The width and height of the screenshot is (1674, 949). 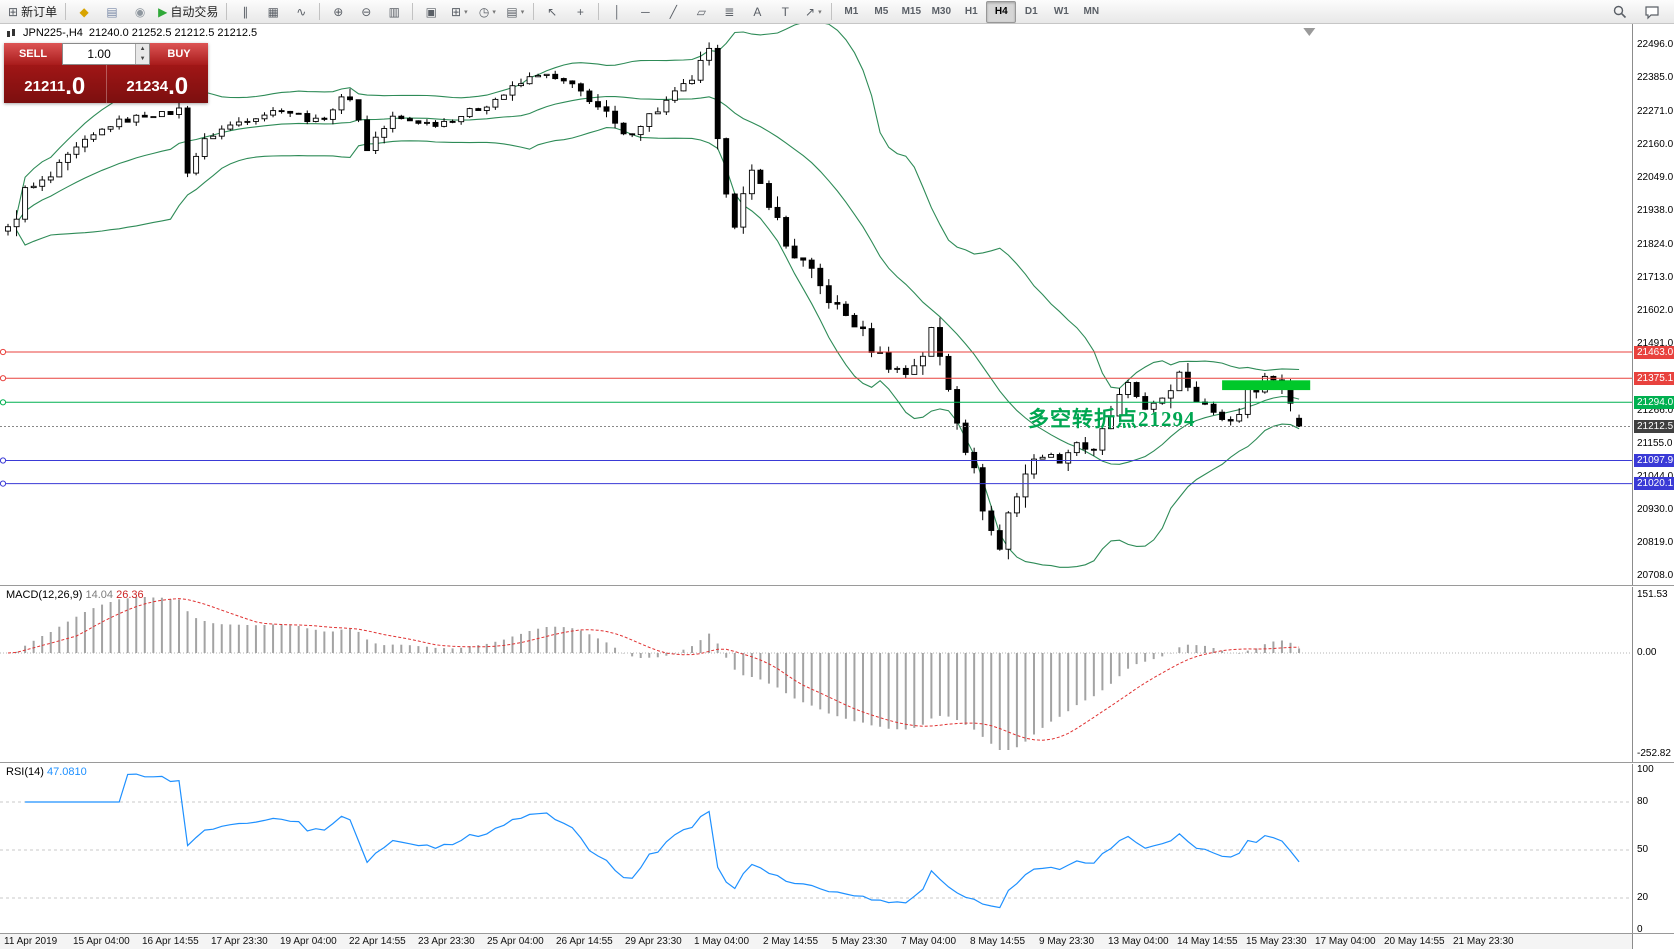 I want to click on level-anchor-icon, so click(x=3, y=352).